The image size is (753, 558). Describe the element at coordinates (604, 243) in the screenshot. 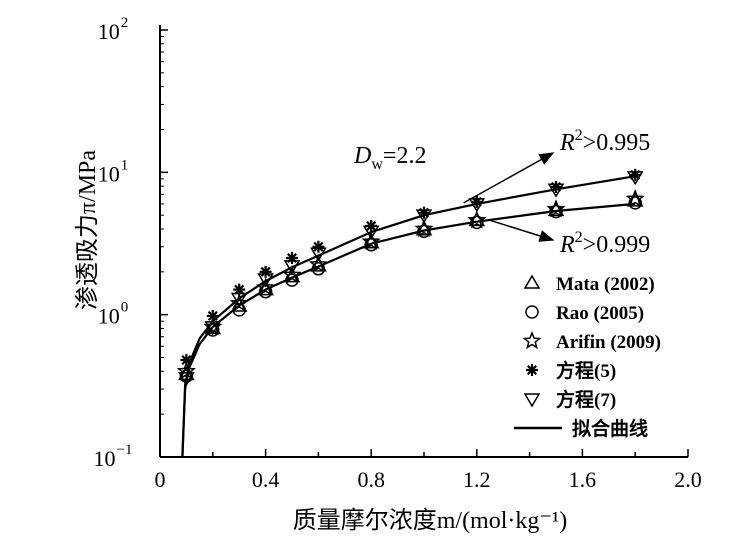

I see `r2-lower-annotation: R2>0.999` at that location.